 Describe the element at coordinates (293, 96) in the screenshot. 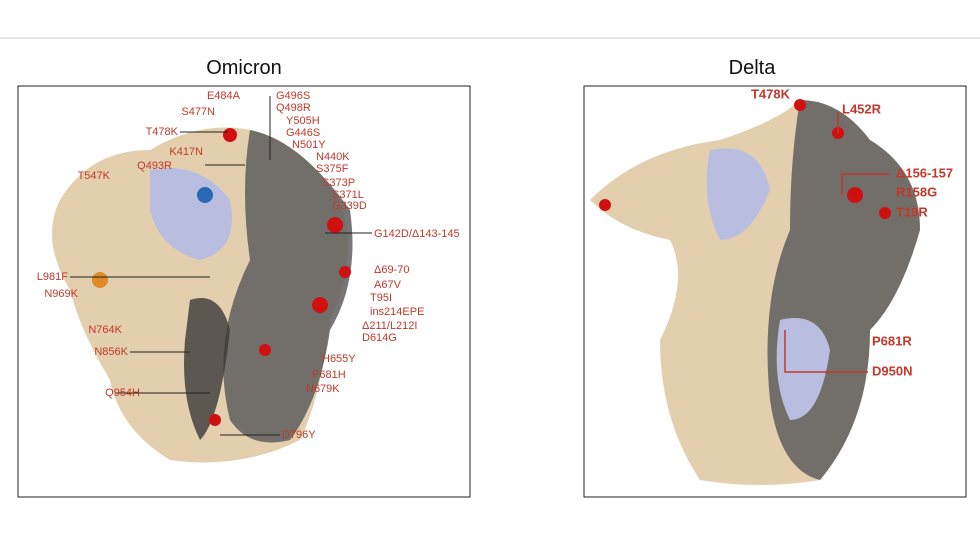

I see `mutation-label: G496S` at that location.